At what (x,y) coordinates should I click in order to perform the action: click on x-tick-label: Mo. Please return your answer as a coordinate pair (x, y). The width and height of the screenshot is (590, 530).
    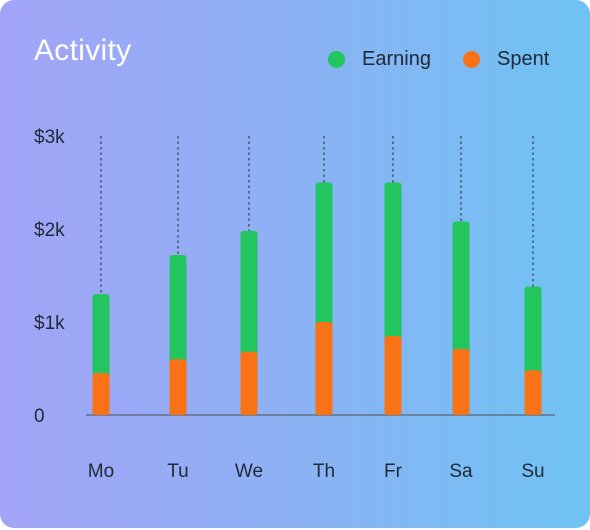
    Looking at the image, I should click on (101, 471).